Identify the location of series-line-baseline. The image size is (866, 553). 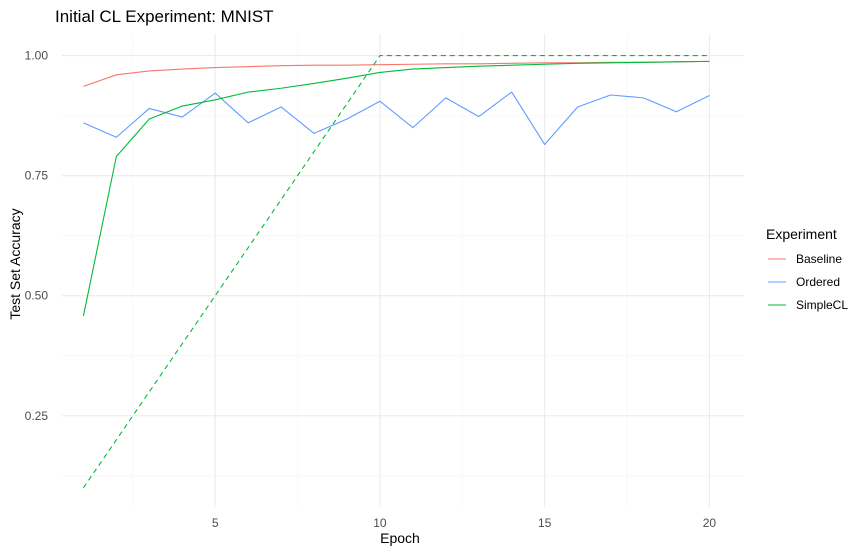
(396, 73).